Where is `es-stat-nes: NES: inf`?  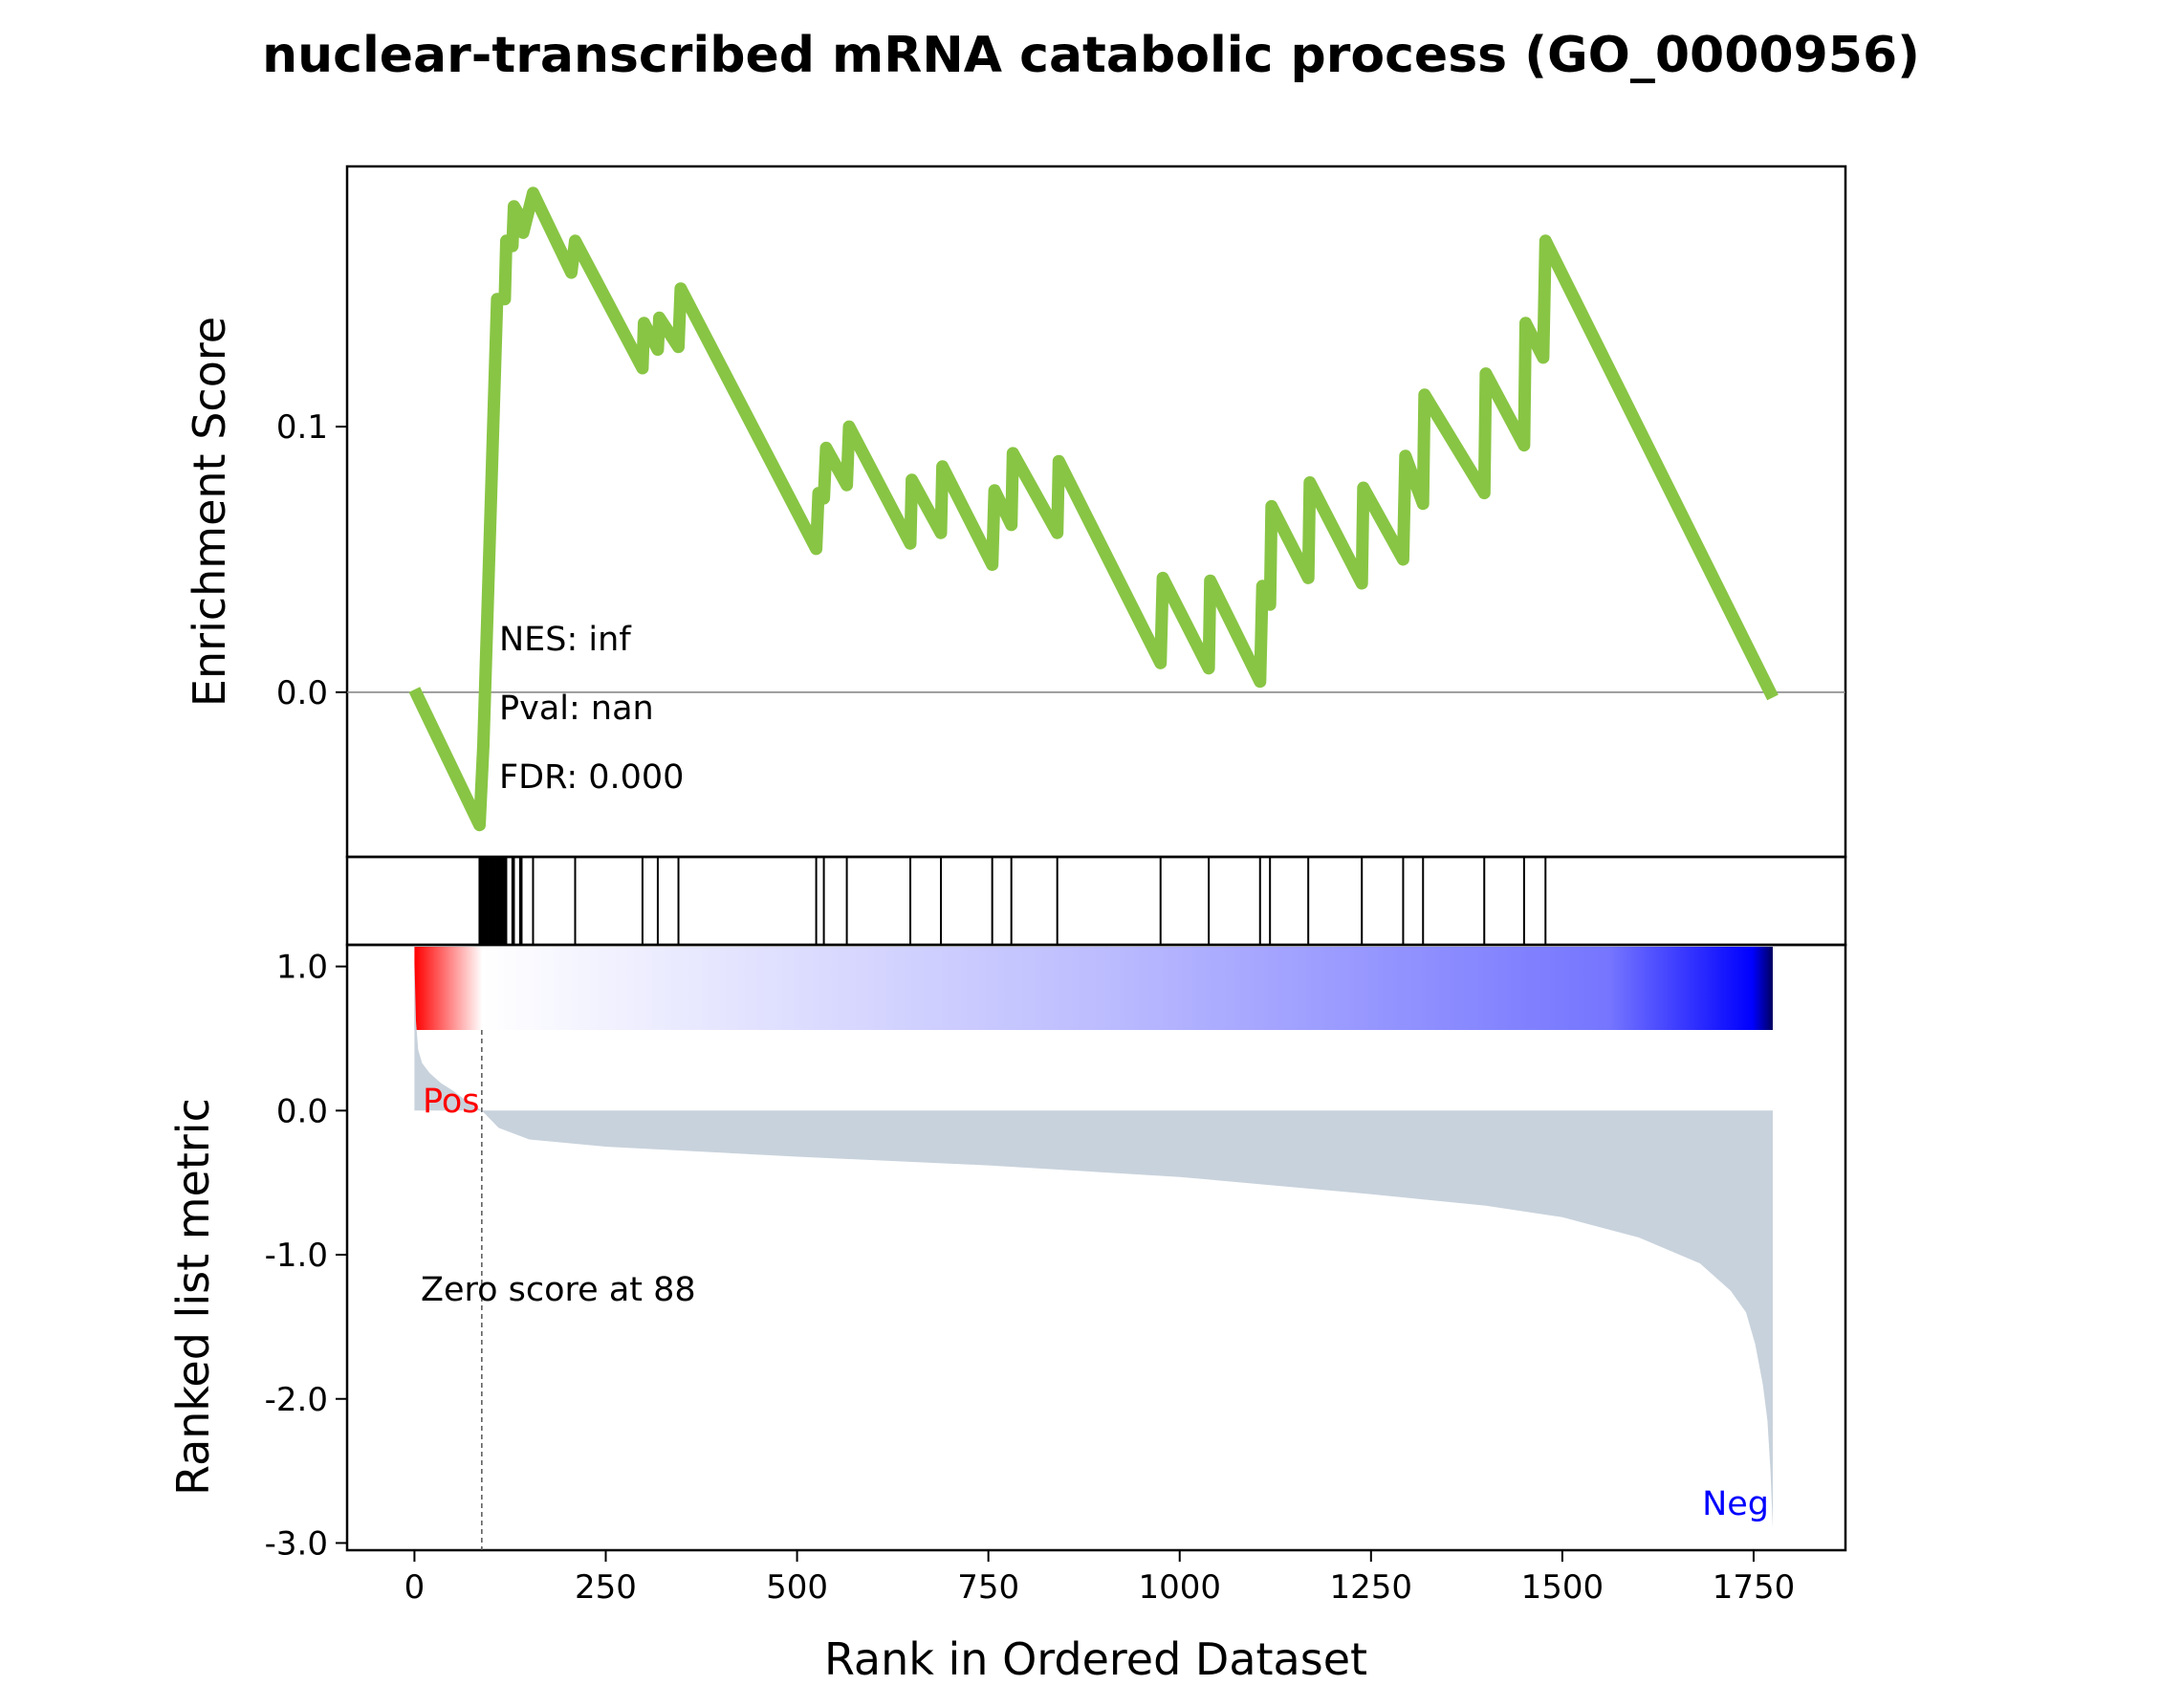
es-stat-nes: NES: inf is located at coordinates (565, 640).